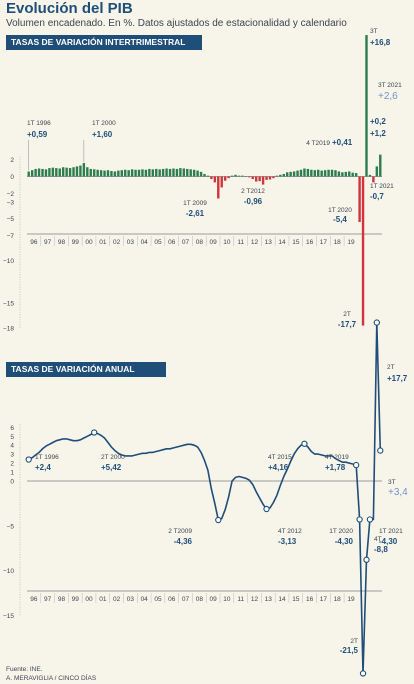  I want to click on y-tick-label: −2, so click(11, 194).